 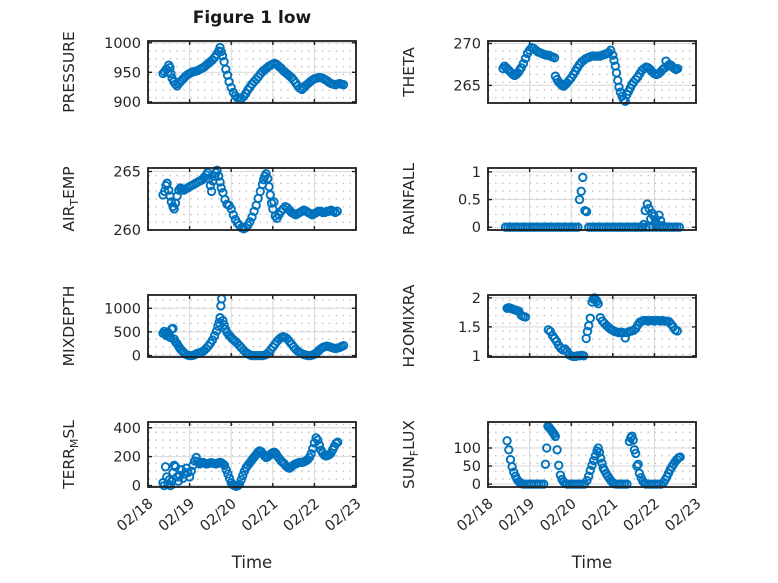 What do you see at coordinates (127, 103) in the screenshot?
I see `y-tick-label: 900` at bounding box center [127, 103].